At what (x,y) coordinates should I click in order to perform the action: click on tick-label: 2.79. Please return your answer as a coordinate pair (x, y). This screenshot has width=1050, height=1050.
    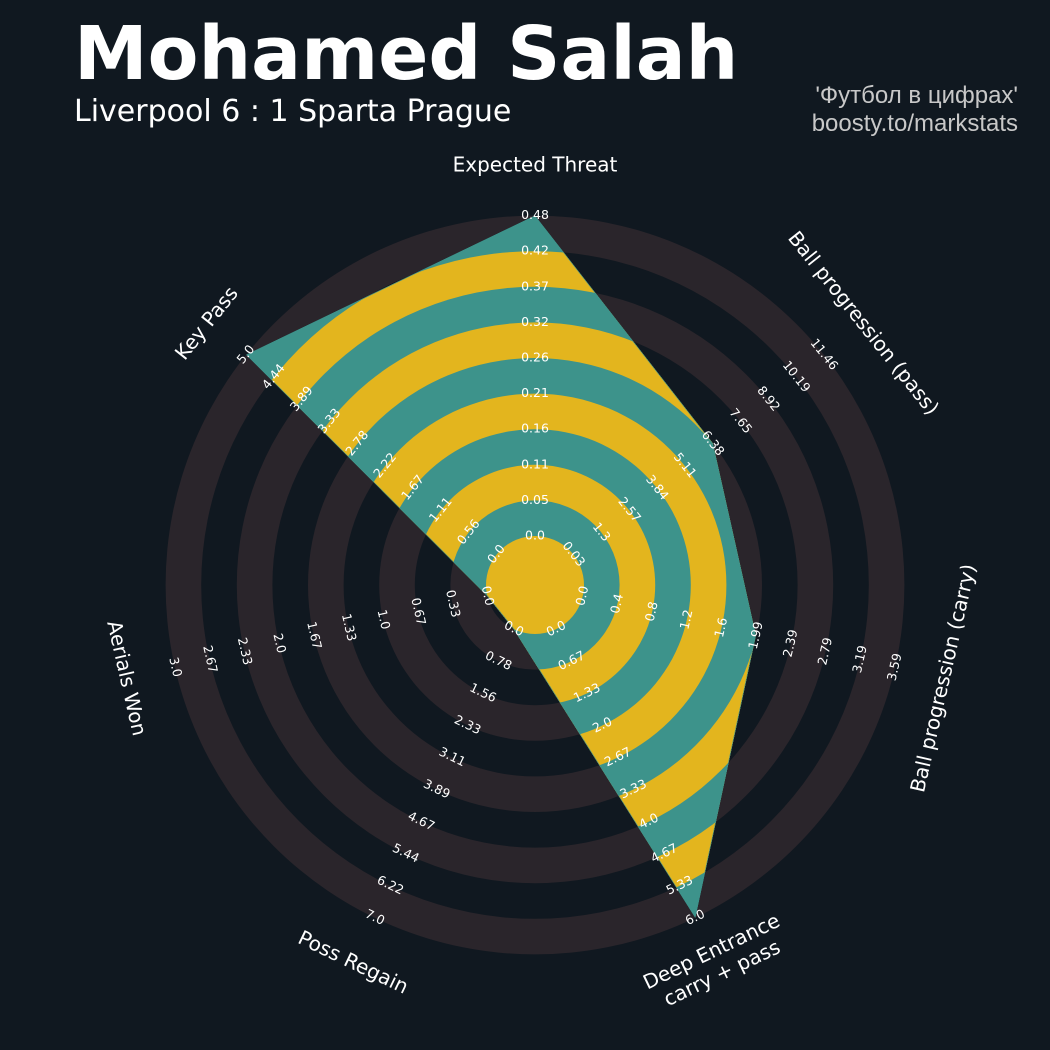
    Looking at the image, I should click on (824, 651).